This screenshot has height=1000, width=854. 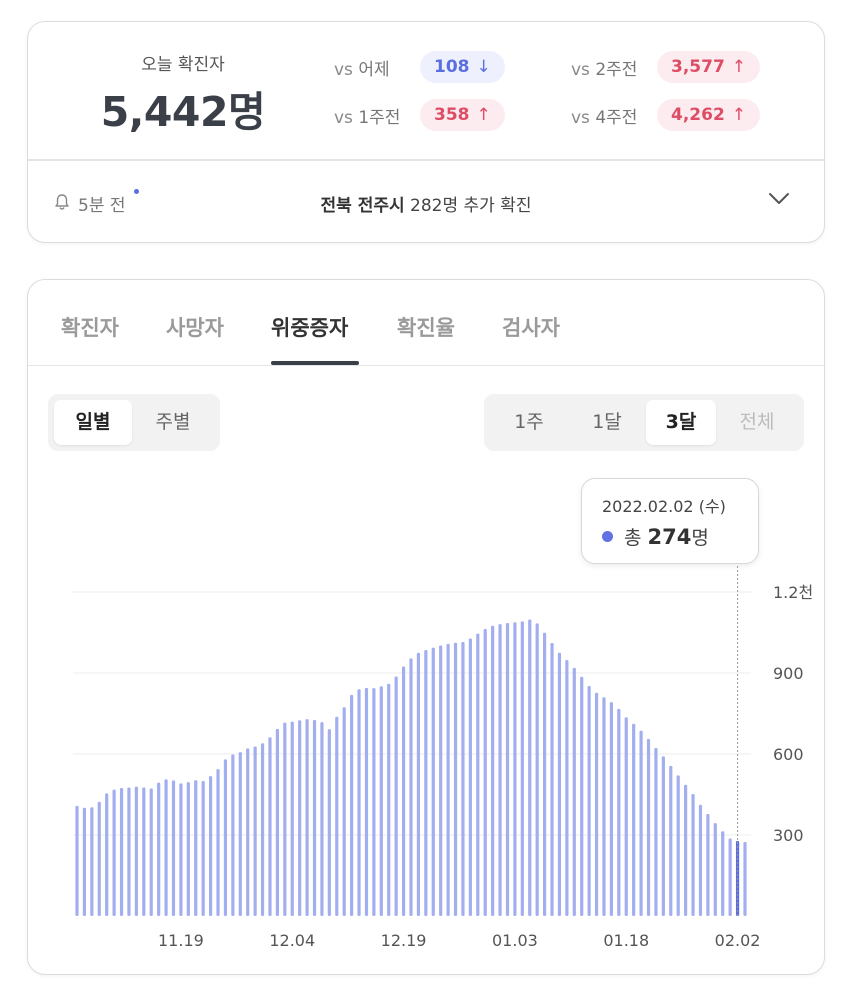 I want to click on period-weekly-button: 주별, so click(x=173, y=422).